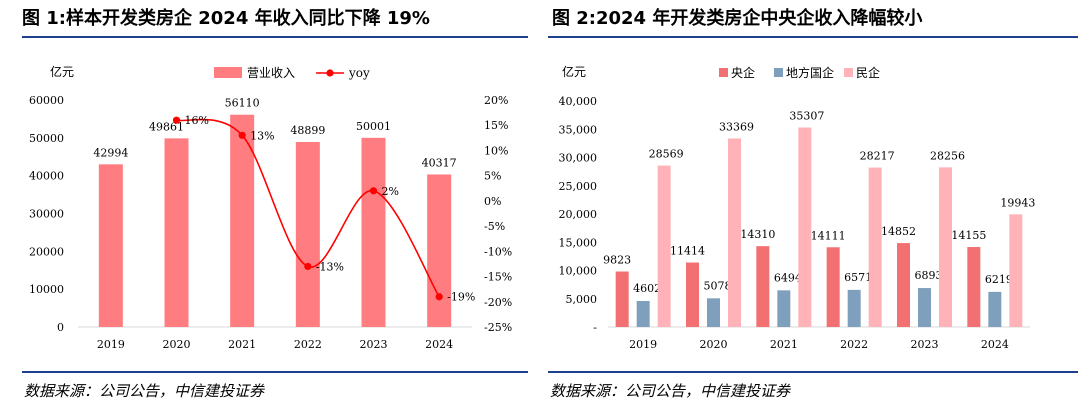  Describe the element at coordinates (778, 72) in the screenshot. I see `legend-swatch-local-soe` at that location.